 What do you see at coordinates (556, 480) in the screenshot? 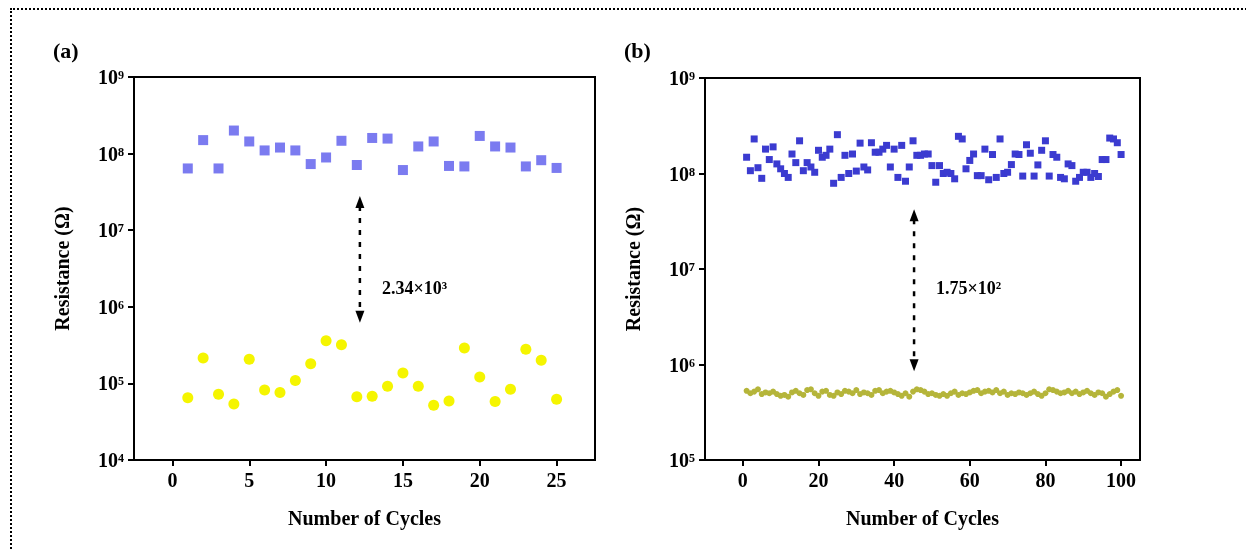
I see `x-tick-label: 25` at bounding box center [556, 480].